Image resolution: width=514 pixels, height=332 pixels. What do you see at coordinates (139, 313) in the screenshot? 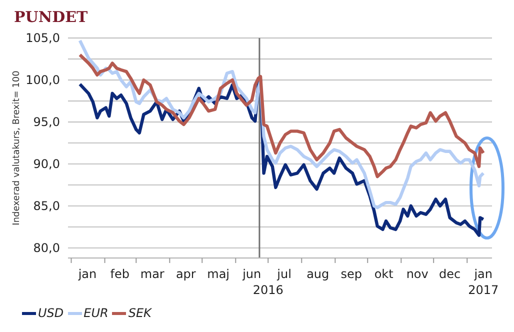
I see `legend-label: SEK` at bounding box center [139, 313].